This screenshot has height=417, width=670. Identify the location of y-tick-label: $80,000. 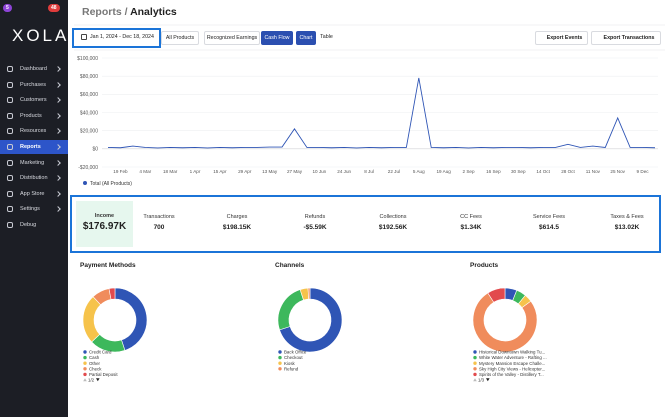
(89, 77).